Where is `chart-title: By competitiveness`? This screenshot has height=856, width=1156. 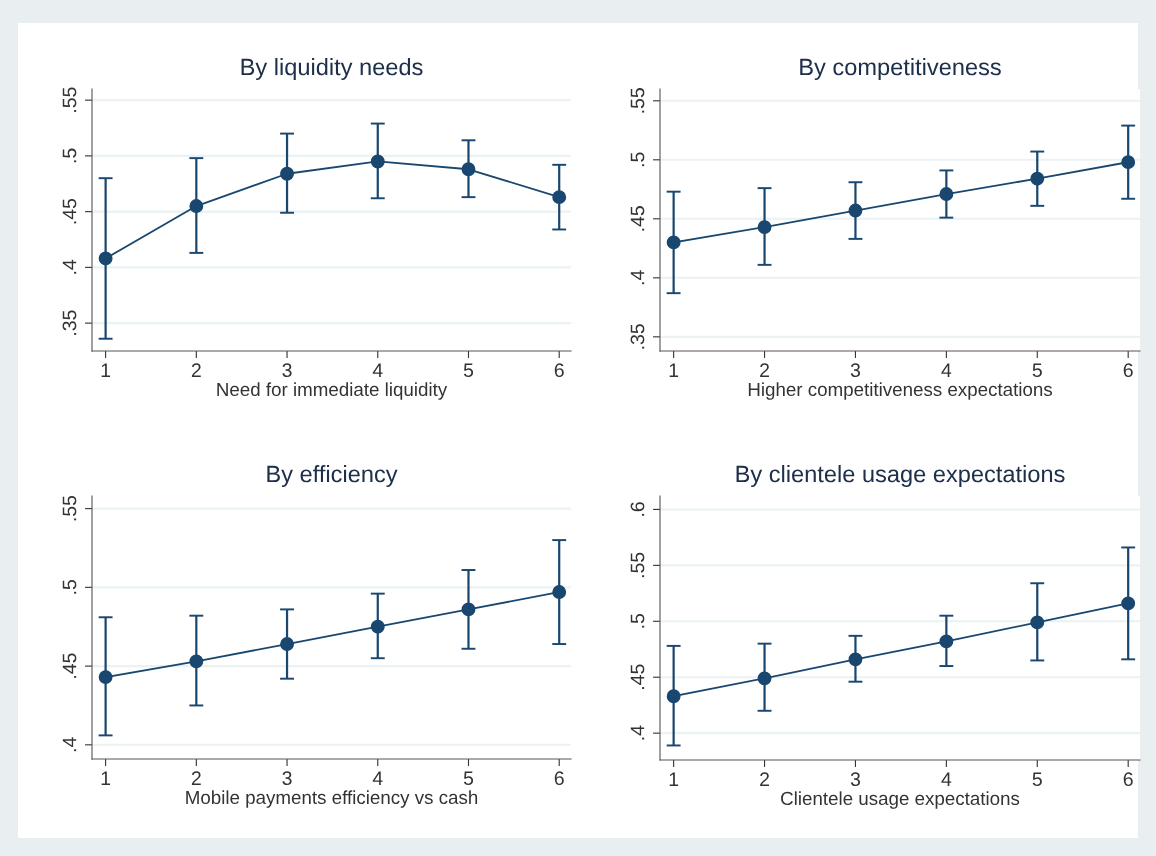 chart-title: By competitiveness is located at coordinates (900, 69).